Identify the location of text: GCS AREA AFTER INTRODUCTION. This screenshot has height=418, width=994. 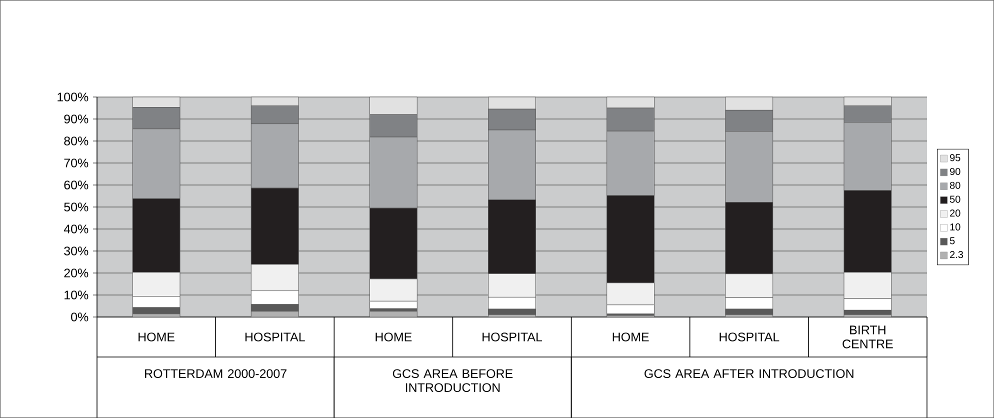
(749, 373).